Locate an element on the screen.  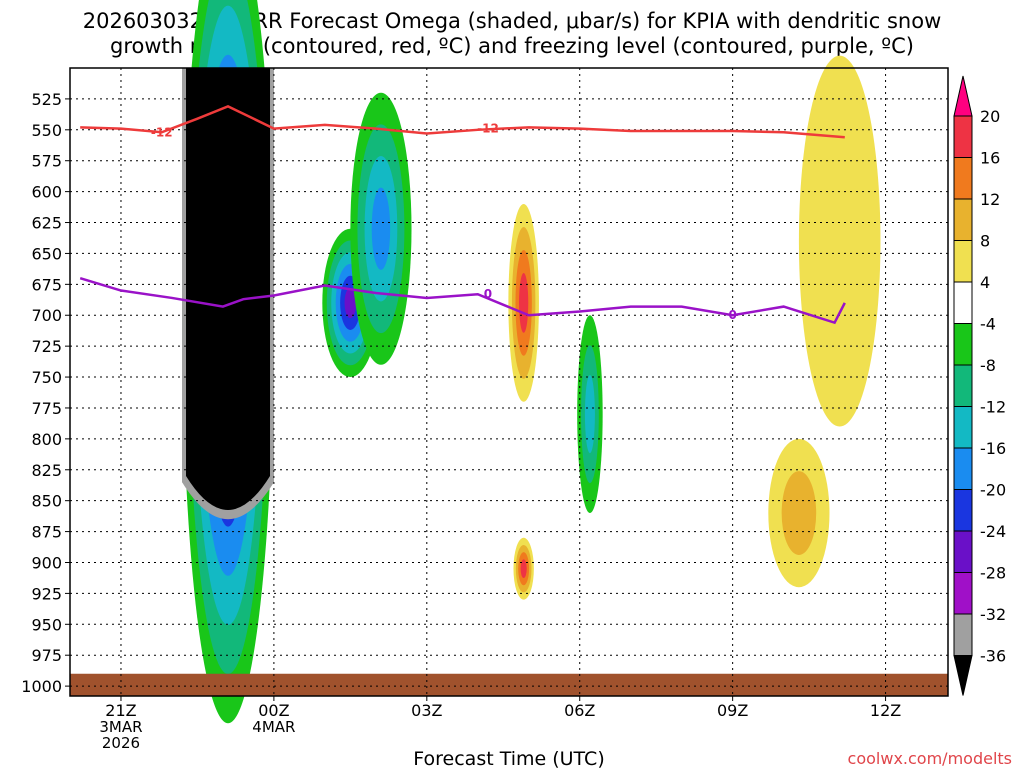
y-tick-label: 525 is located at coordinates (46, 99).